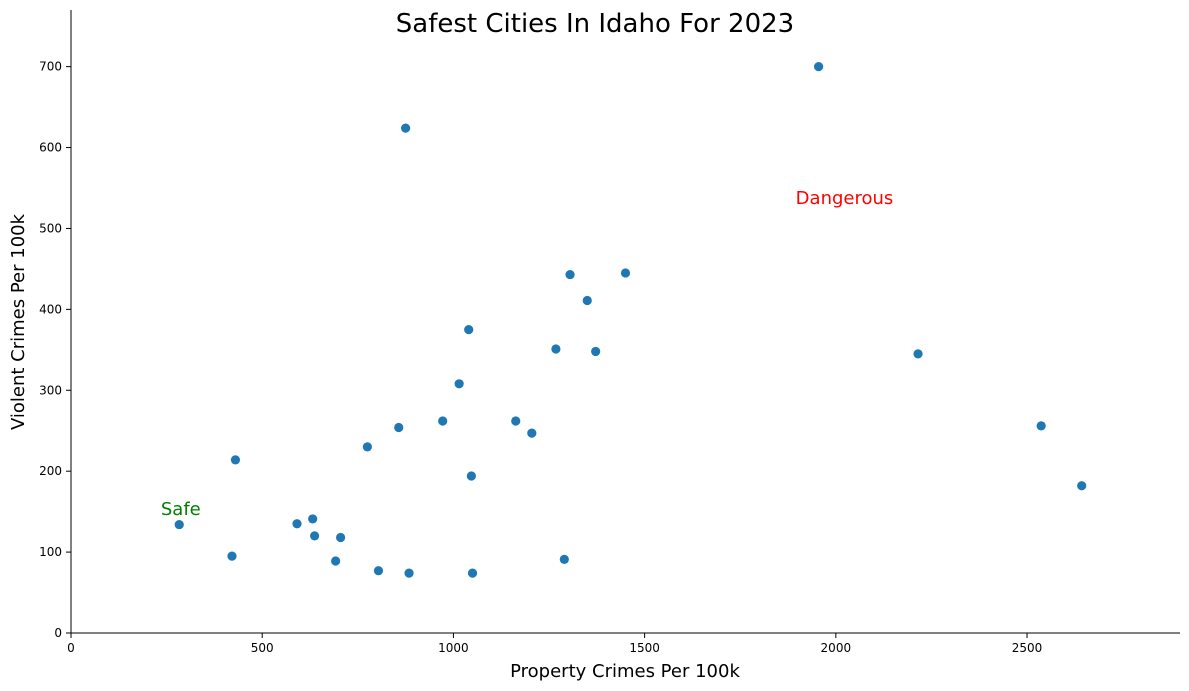 The width and height of the screenshot is (1189, 691). I want to click on x-tick-label: 0, so click(71, 648).